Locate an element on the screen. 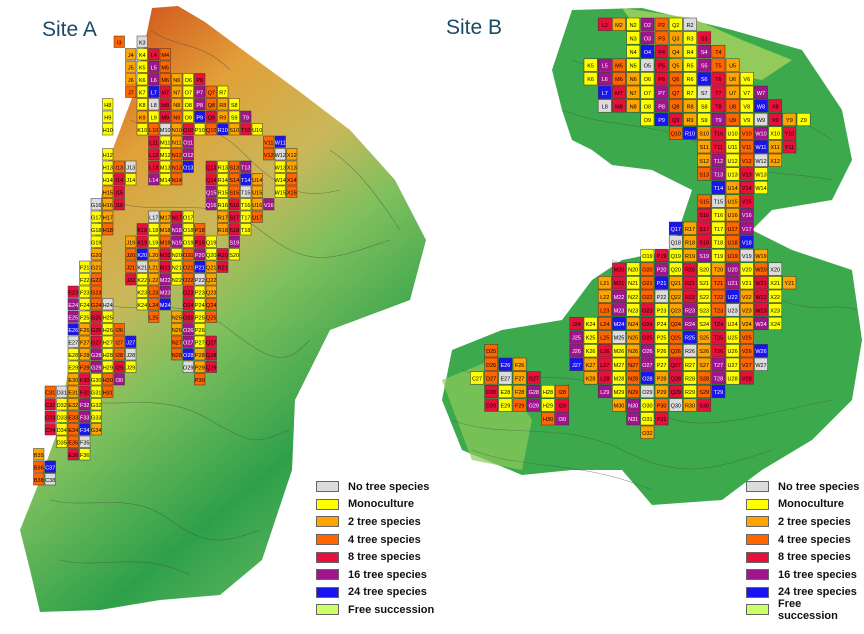  plot-label: T17 is located at coordinates (718, 230).